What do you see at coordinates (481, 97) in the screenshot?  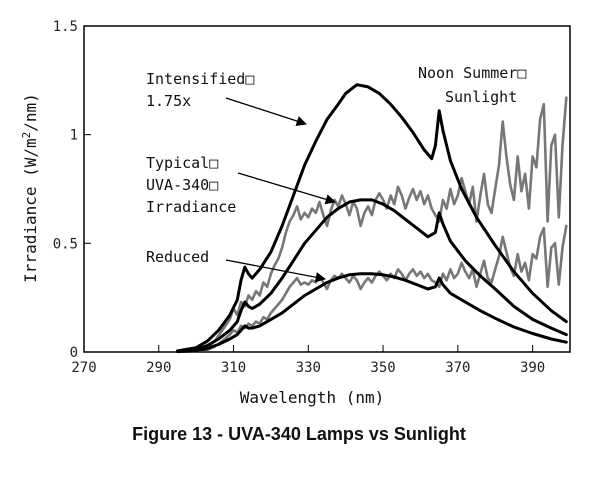 I see `annotation-noon-line2: Sunlight` at bounding box center [481, 97].